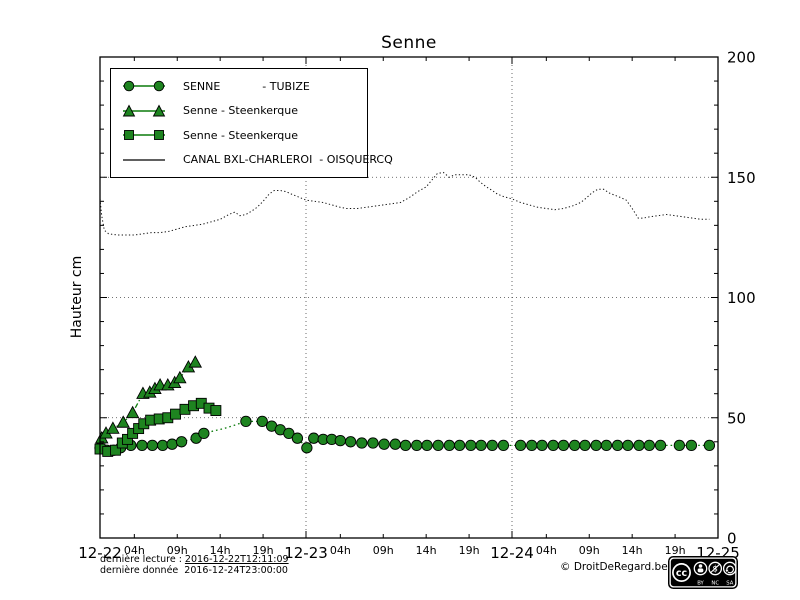  What do you see at coordinates (144, 135) in the screenshot?
I see `legend-square-marker-icon` at bounding box center [144, 135].